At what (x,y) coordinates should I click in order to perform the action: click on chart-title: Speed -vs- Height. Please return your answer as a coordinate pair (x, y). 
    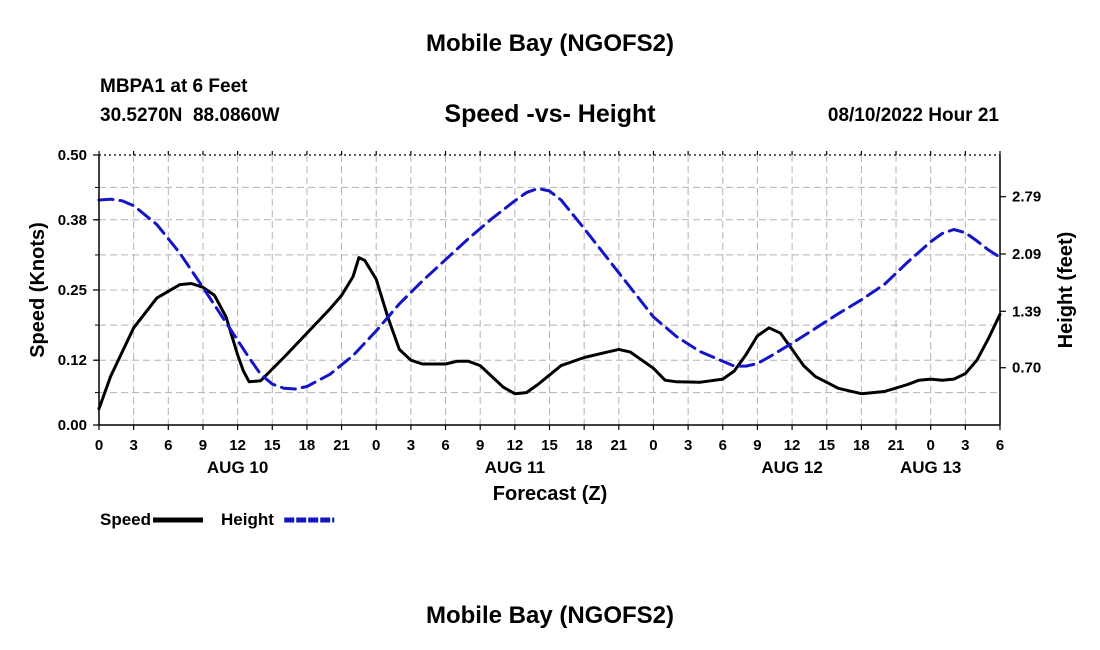
    Looking at the image, I should click on (550, 114).